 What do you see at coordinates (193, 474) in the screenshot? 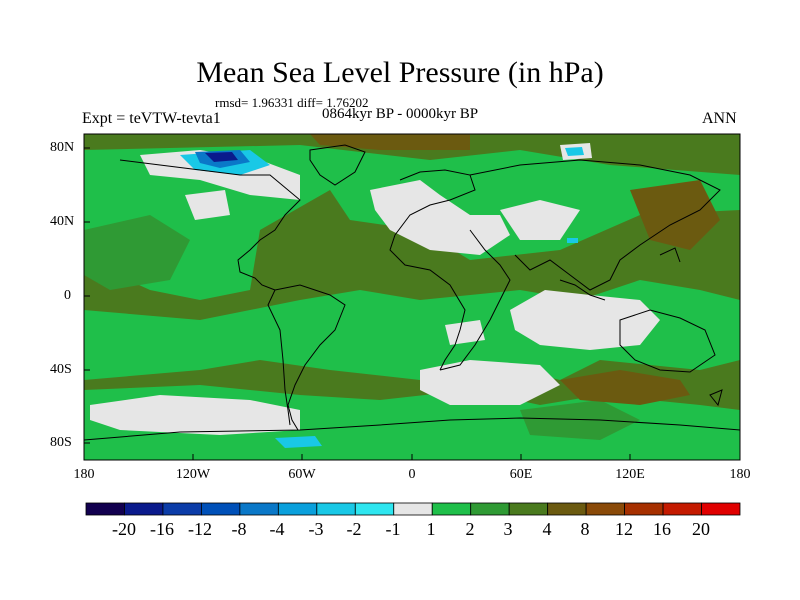
I see `lon-label: 120W` at bounding box center [193, 474].